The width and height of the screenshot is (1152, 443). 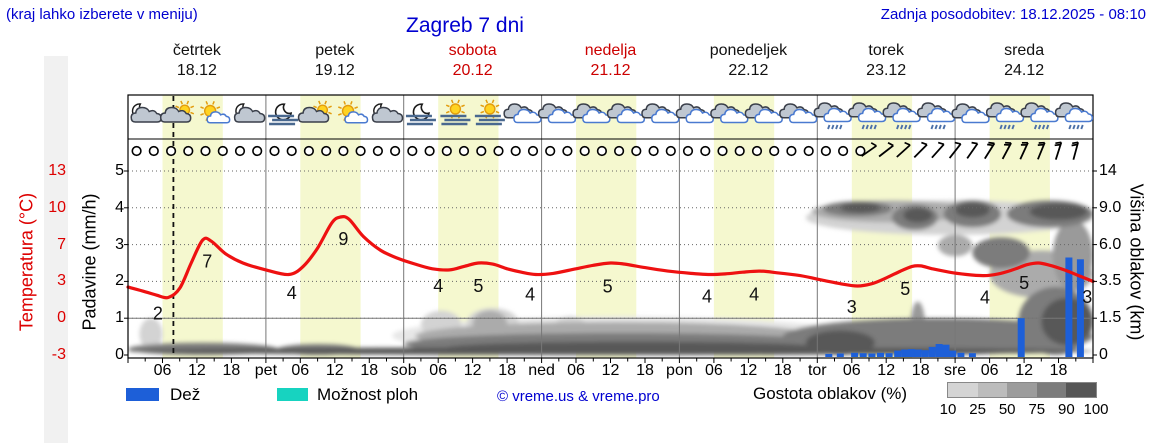 What do you see at coordinates (578, 396) in the screenshot?
I see `copyright-link: © vreme.us & vreme.pro` at bounding box center [578, 396].